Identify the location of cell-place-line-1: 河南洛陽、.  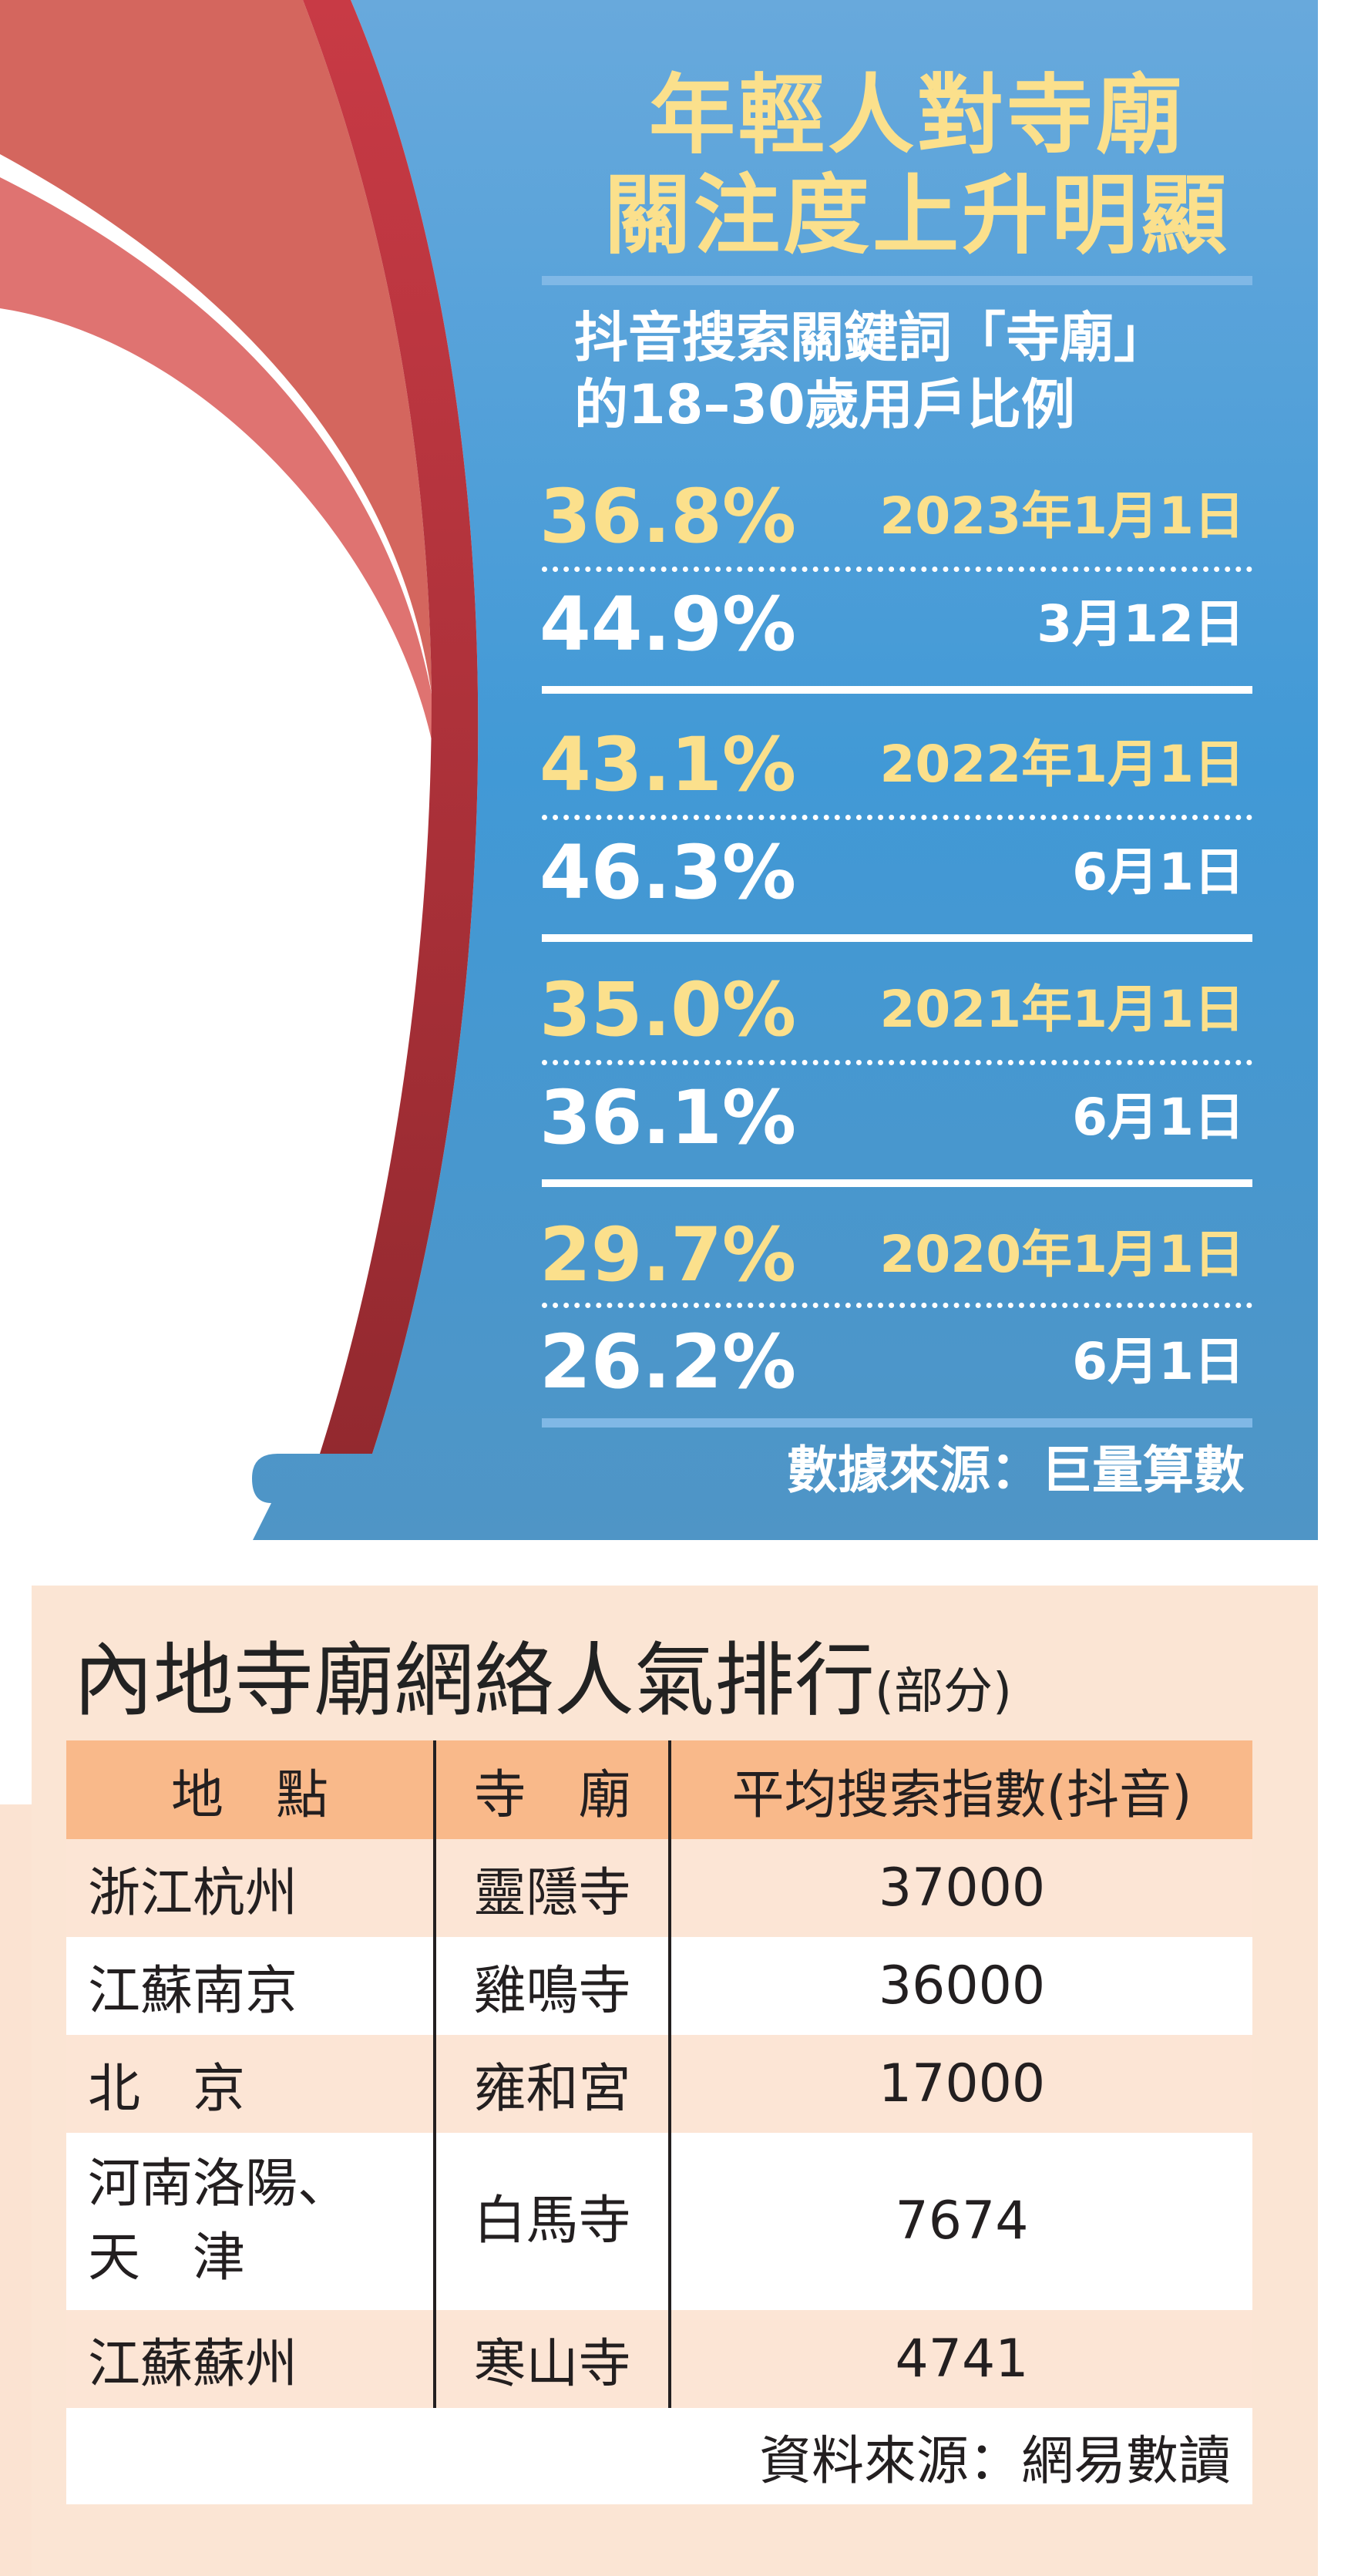
(219, 2184).